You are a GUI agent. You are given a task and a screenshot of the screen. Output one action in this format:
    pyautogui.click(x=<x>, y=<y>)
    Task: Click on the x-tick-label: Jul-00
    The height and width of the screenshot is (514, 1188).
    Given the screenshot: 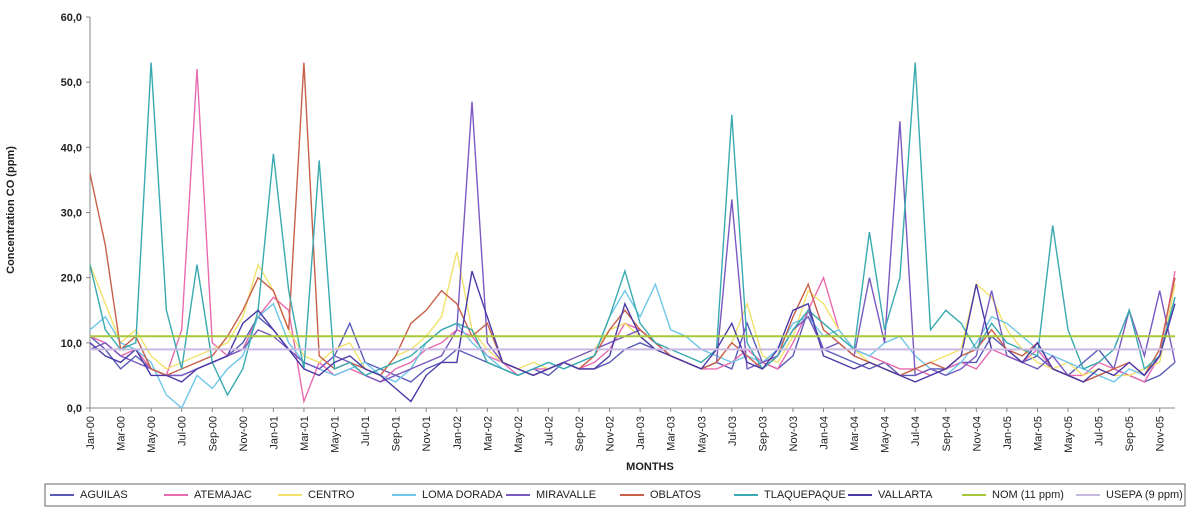 What is the action you would take?
    pyautogui.click(x=183, y=431)
    